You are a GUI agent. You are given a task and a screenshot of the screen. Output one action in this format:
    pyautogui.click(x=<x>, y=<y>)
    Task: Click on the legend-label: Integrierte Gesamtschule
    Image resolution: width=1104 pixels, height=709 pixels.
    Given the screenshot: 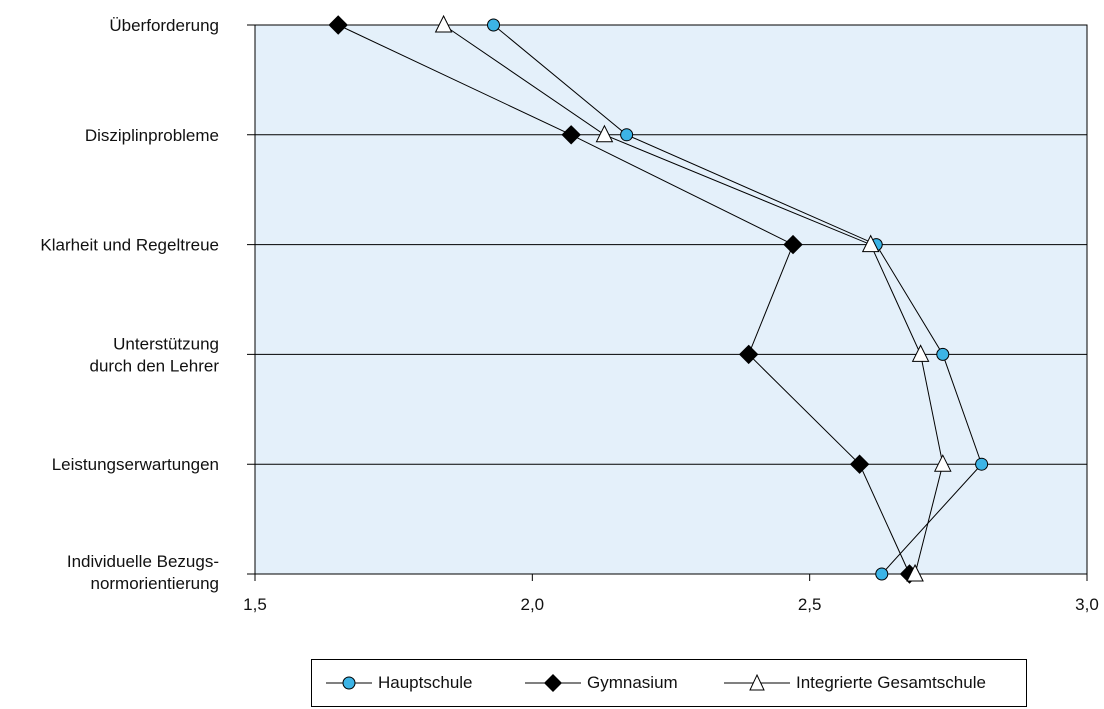 What is the action you would take?
    pyautogui.click(x=891, y=682)
    